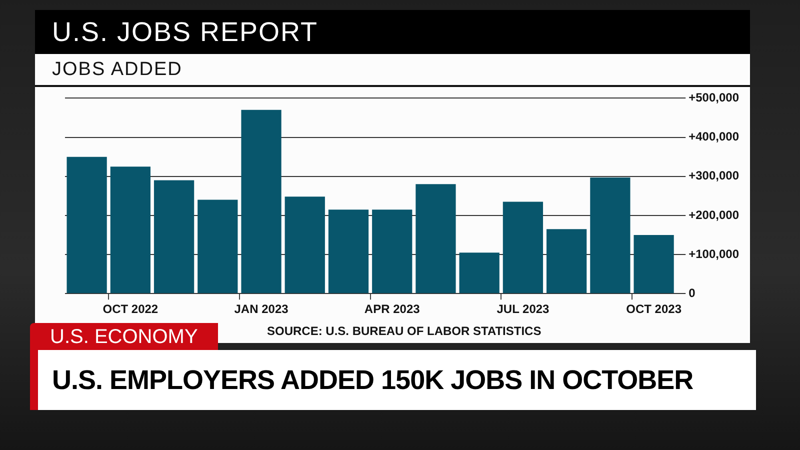 This screenshot has height=450, width=800. I want to click on y-tick-label: 0, so click(692, 293).